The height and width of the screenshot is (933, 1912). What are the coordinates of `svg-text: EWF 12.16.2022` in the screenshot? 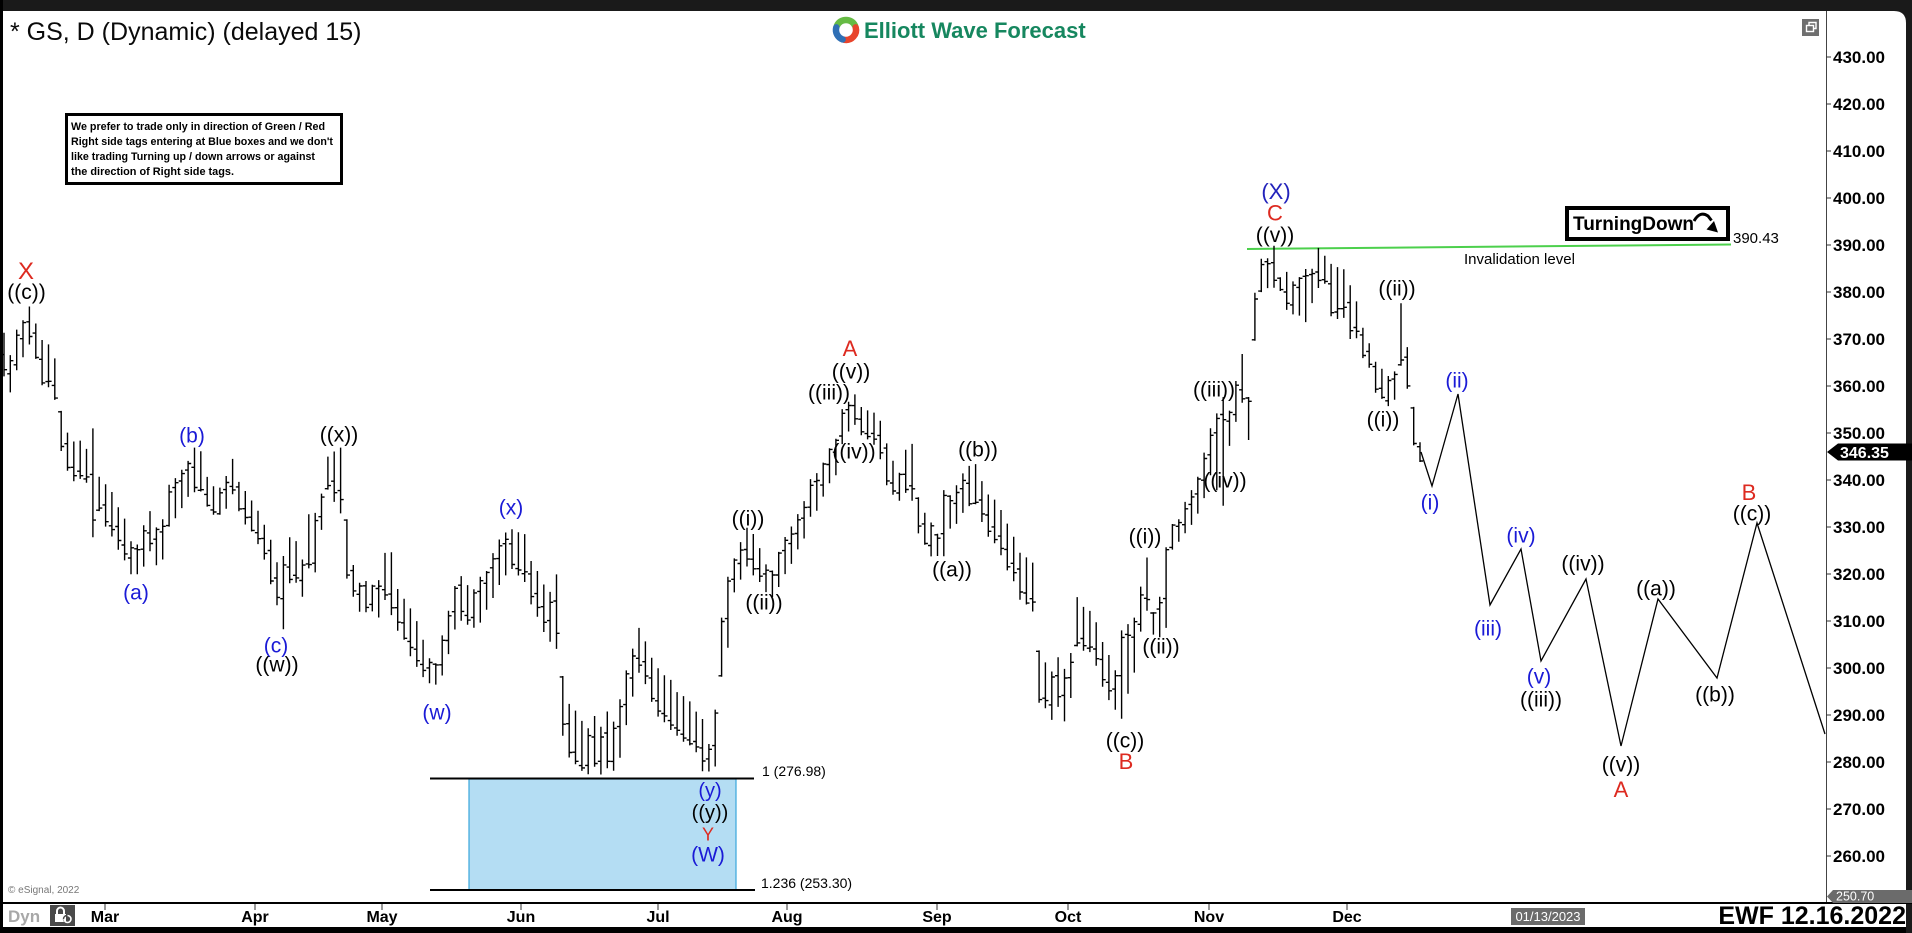 It's located at (1812, 916).